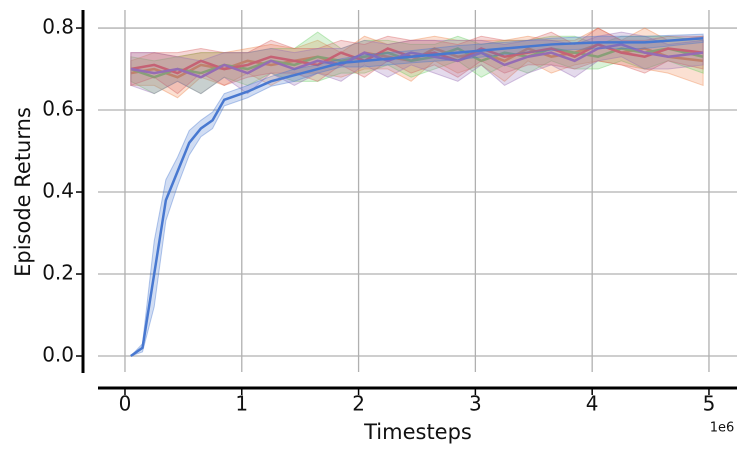  I want to click on x-tick-label: 4, so click(592, 404).